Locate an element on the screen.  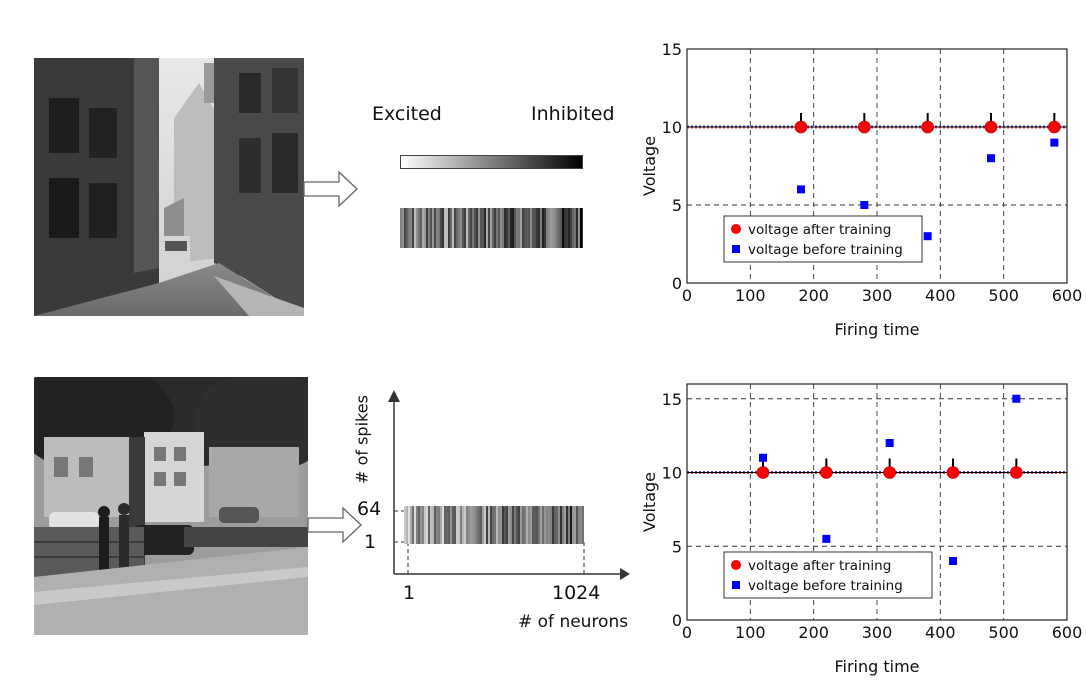
legend-marker-before is located at coordinates (736, 249).